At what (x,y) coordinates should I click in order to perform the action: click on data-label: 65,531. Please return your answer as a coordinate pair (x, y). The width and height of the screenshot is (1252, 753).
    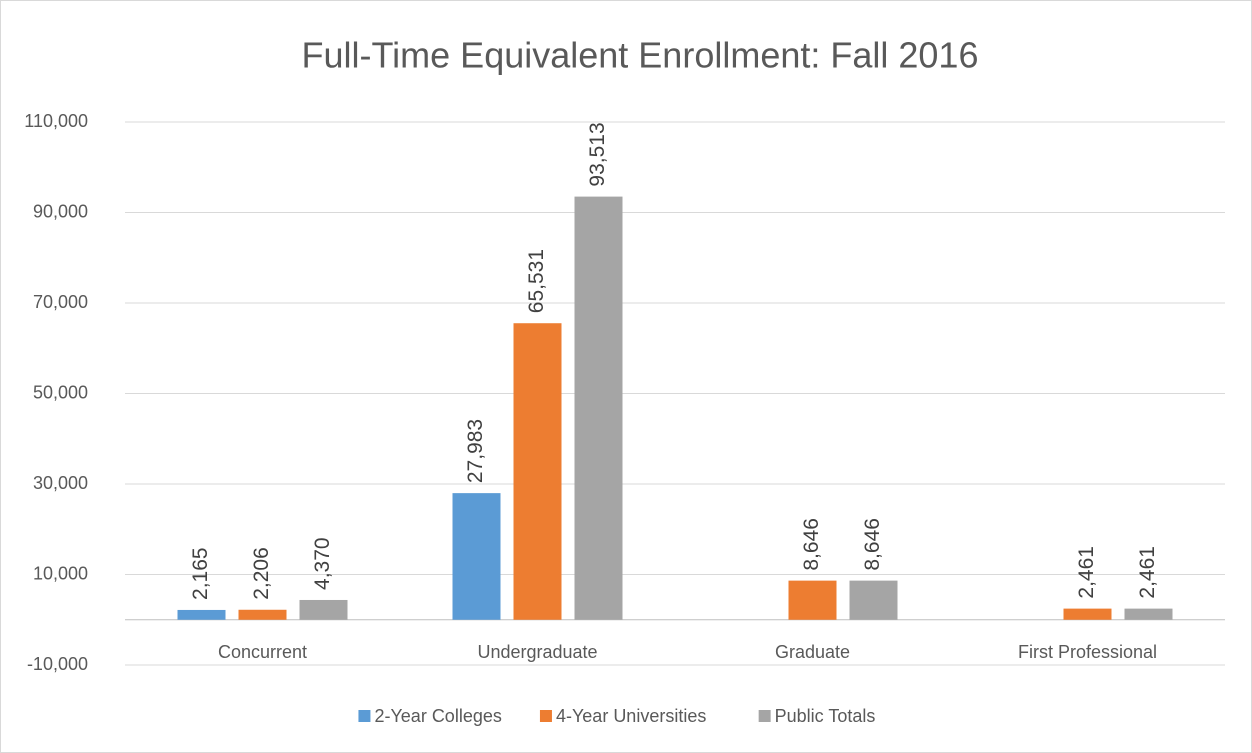
    Looking at the image, I should click on (536, 281).